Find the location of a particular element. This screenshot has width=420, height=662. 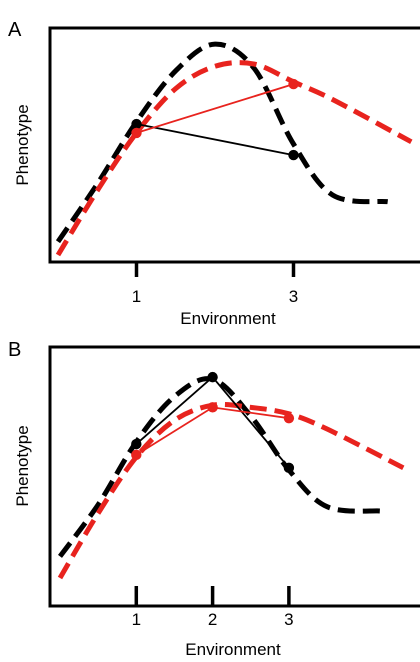

red-linear-reaction-norm is located at coordinates (215, 108).